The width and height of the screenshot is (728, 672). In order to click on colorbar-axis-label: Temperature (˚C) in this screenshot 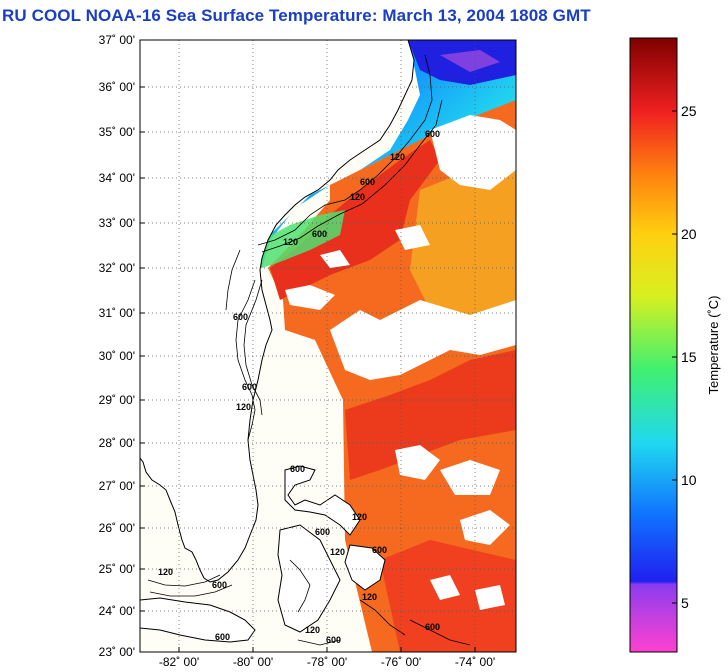, I will do `click(713, 345)`.